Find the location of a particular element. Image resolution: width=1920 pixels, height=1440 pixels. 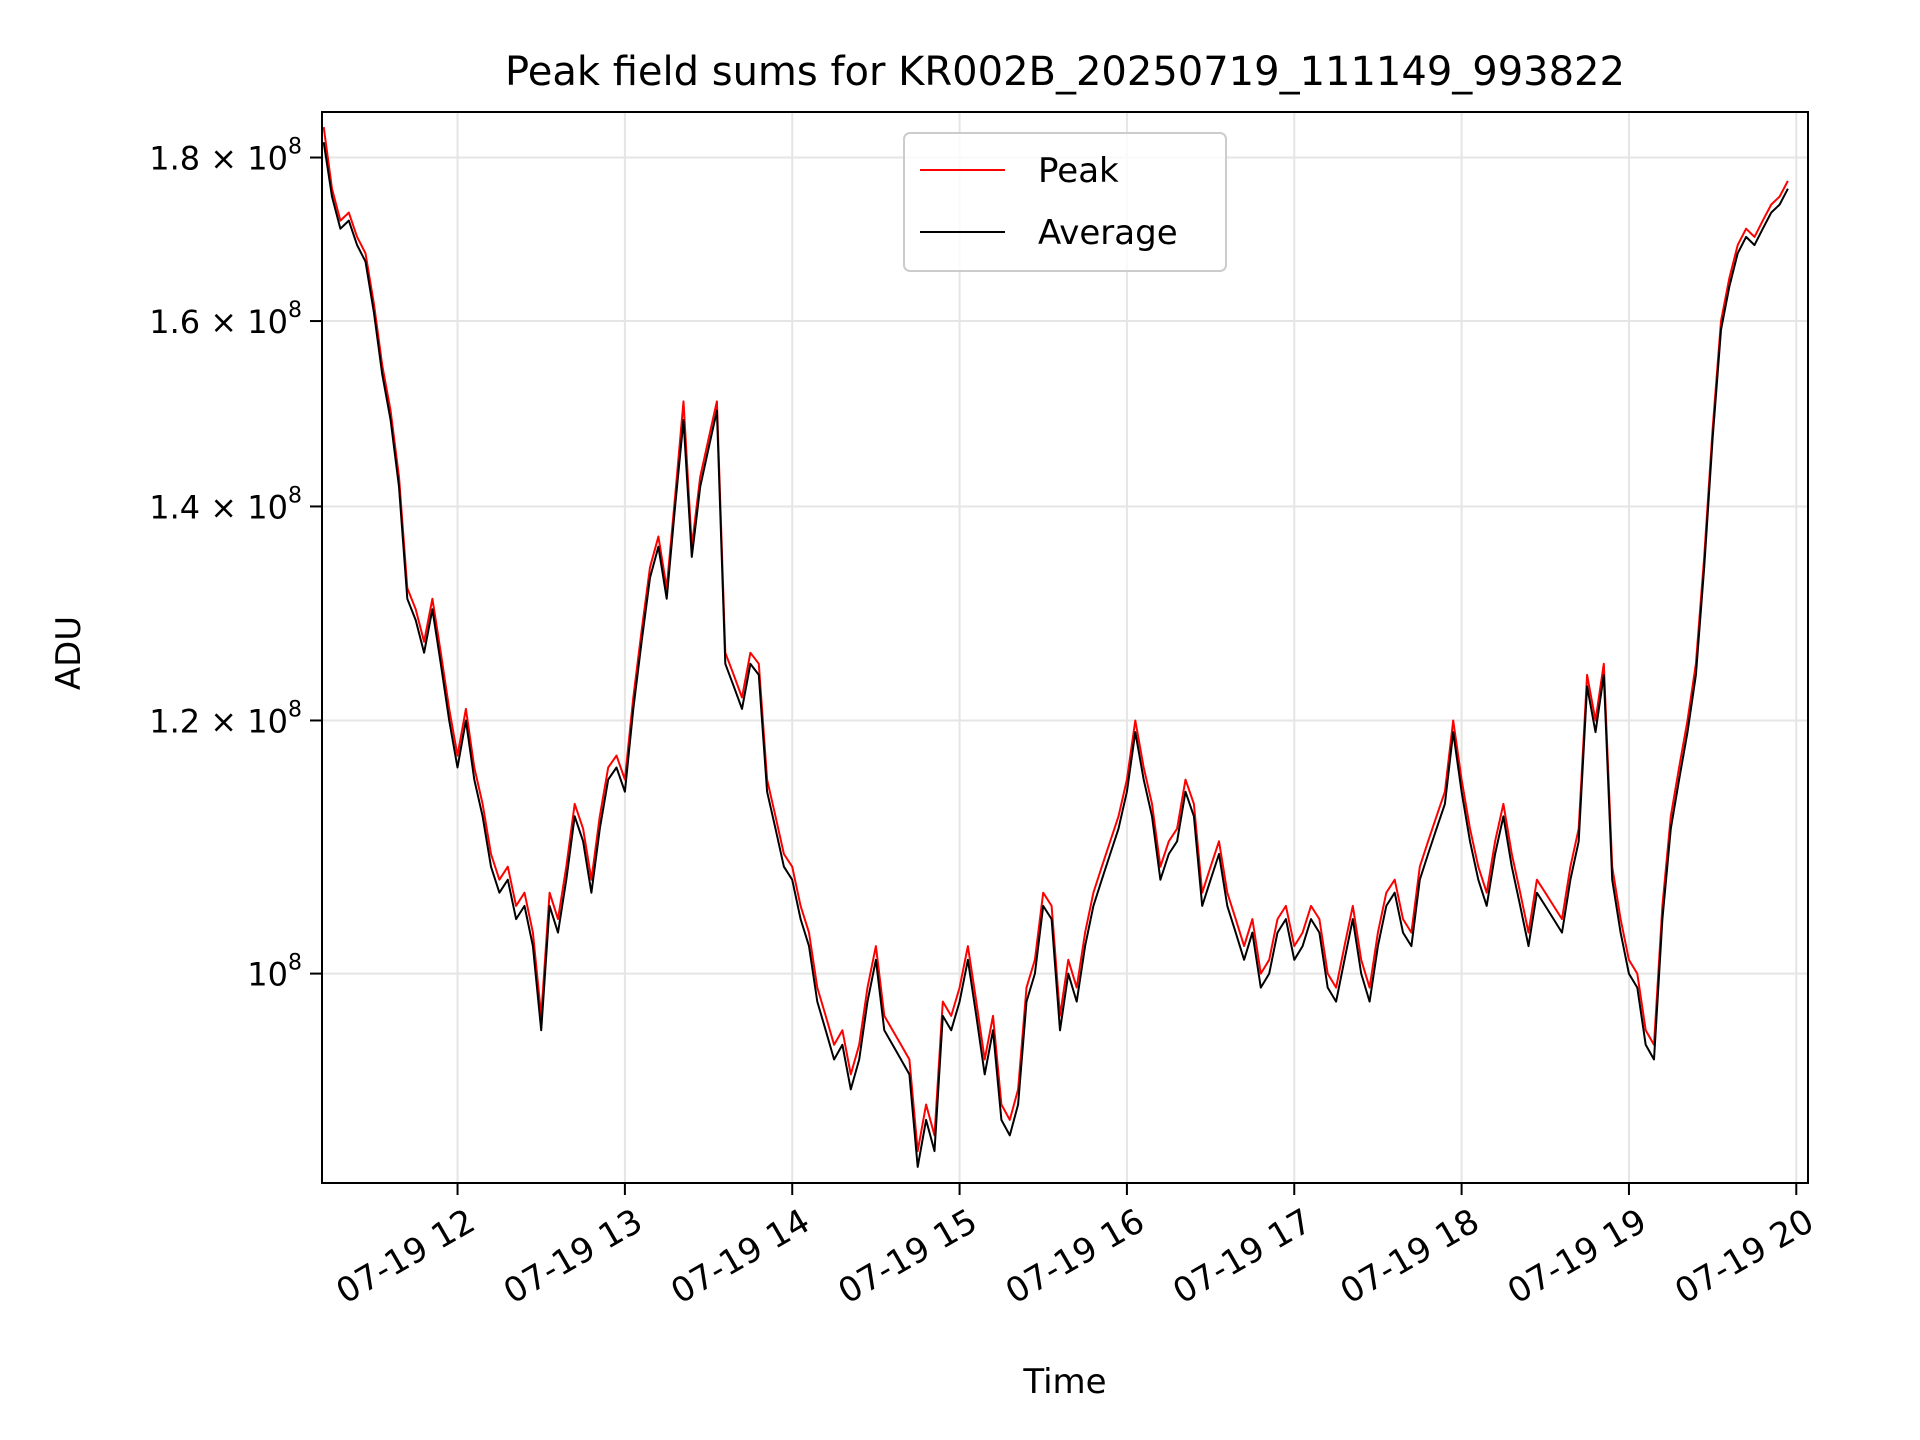

legend: Peak Average is located at coordinates (1065, 202).